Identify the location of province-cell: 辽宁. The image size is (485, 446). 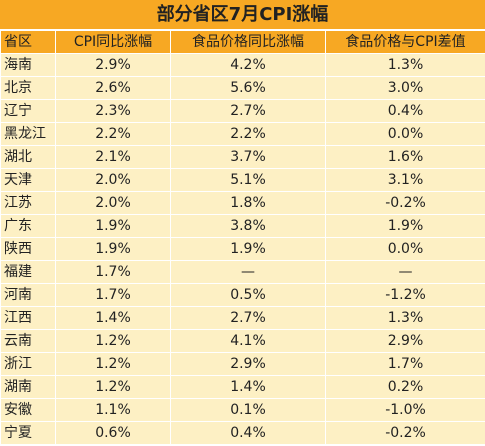
(28, 111).